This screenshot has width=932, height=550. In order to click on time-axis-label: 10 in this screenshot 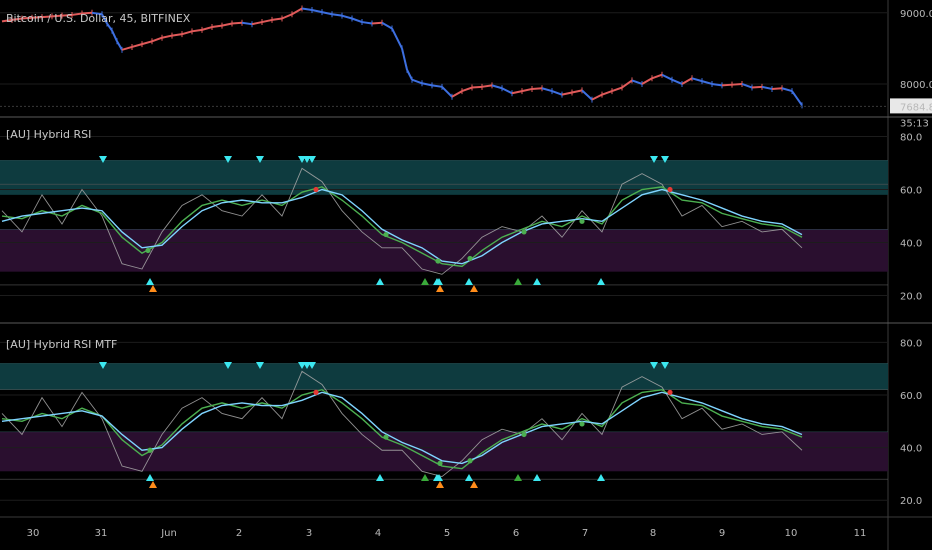, I will do `click(791, 533)`.